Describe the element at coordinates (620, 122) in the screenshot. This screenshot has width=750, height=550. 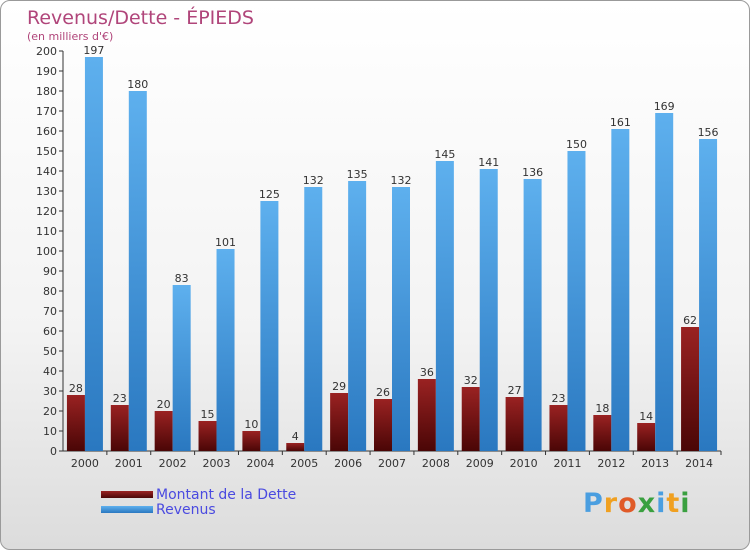
I see `data-label-revenue: 161` at that location.